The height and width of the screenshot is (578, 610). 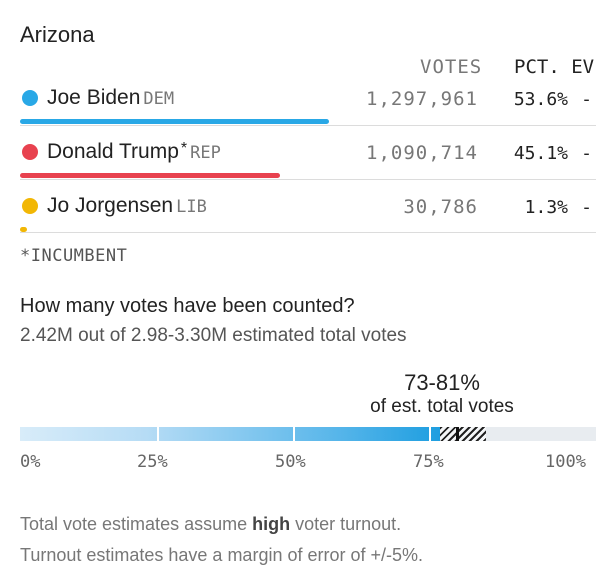 What do you see at coordinates (540, 99) in the screenshot?
I see `candidate-pct: 53.6%` at bounding box center [540, 99].